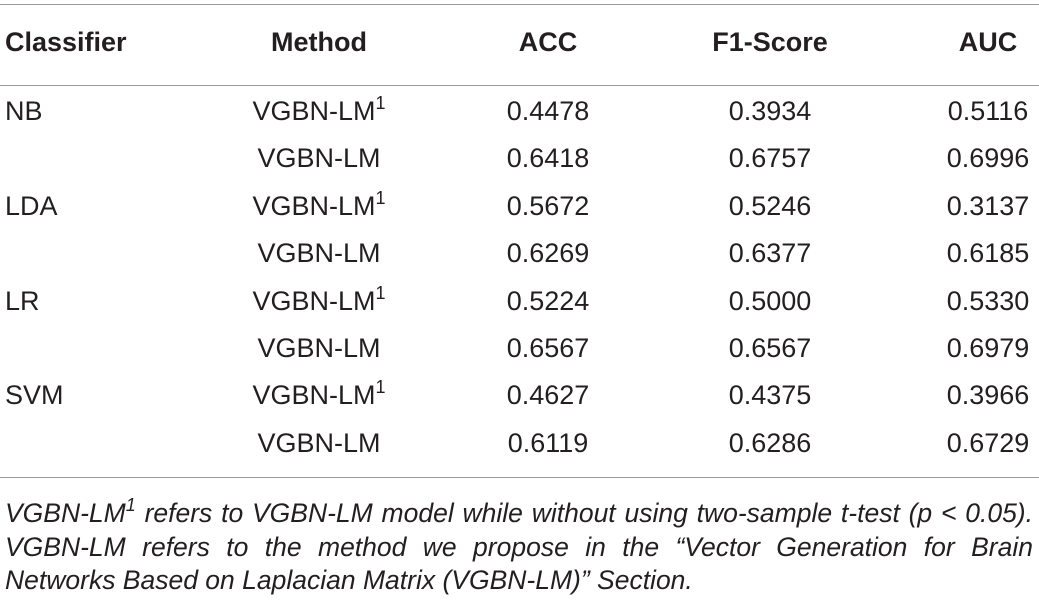 Image resolution: width=1039 pixels, height=607 pixels. Describe the element at coordinates (770, 442) in the screenshot. I see `f1-cell: 0.6286` at that location.